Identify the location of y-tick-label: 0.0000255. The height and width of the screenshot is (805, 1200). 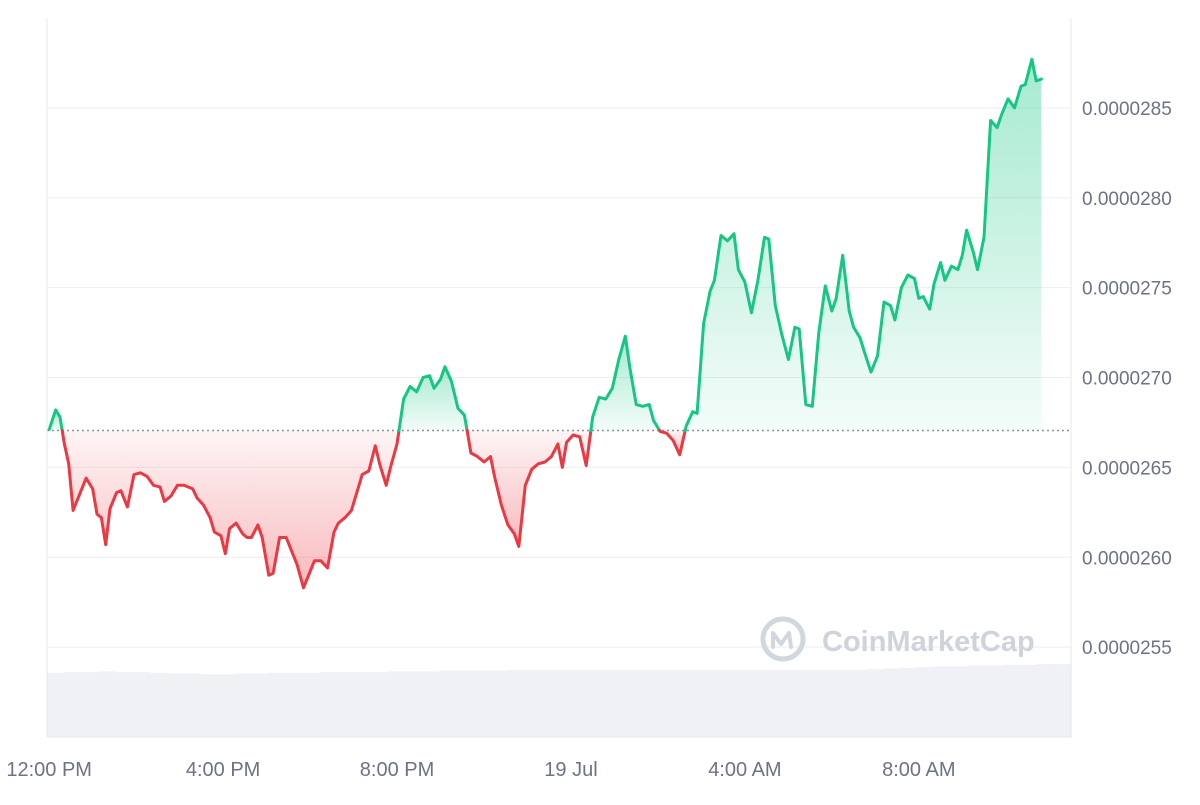
(1127, 648).